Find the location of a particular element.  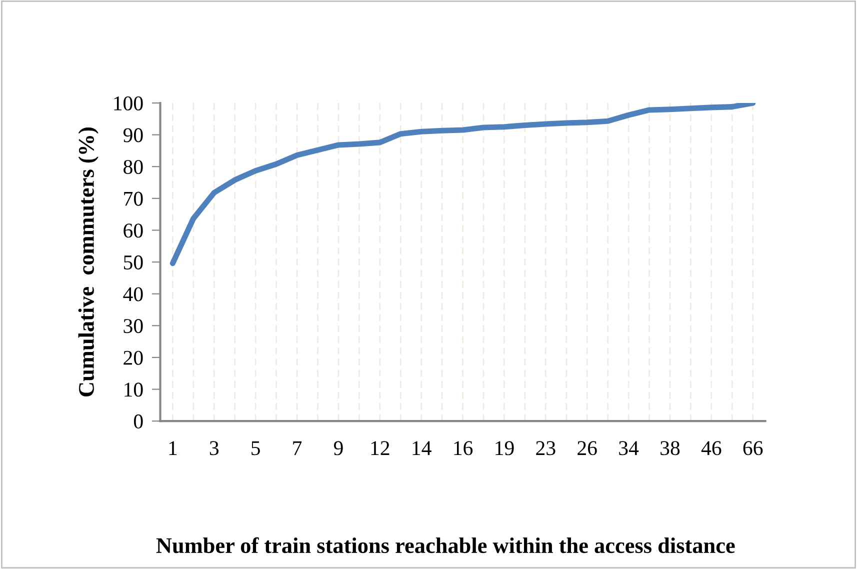

x-tick-label: 46 is located at coordinates (711, 448).